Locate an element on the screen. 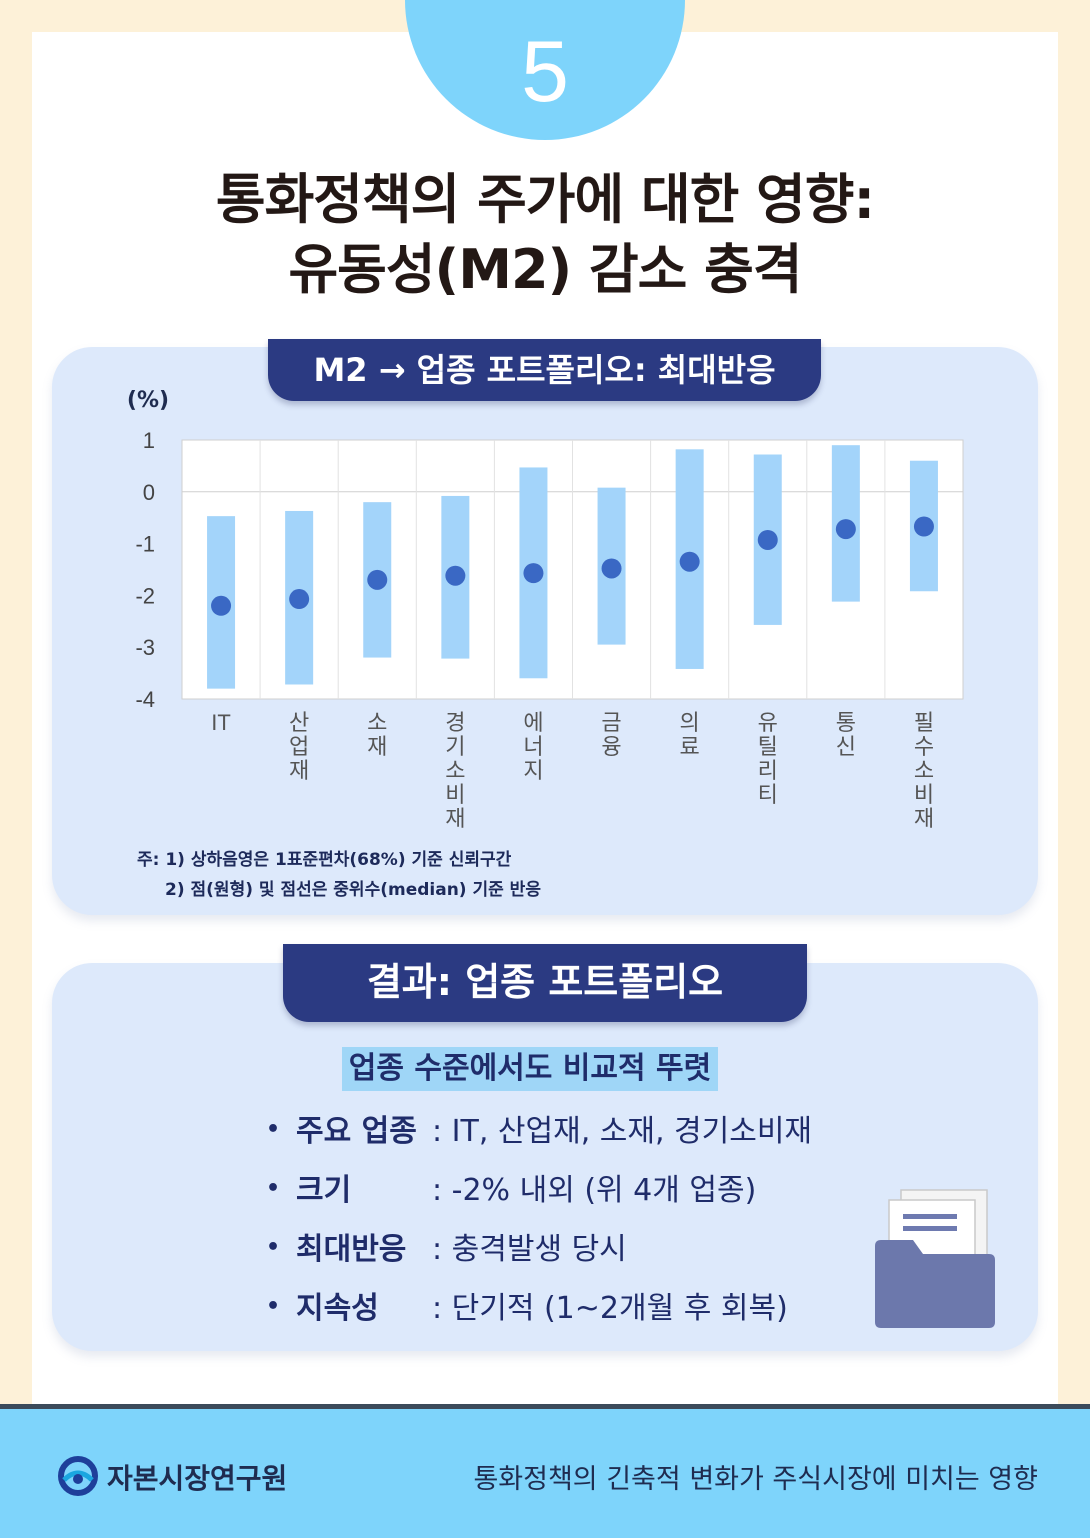 This screenshot has width=1090, height=1538. y-tick-label: 1 is located at coordinates (149, 440).